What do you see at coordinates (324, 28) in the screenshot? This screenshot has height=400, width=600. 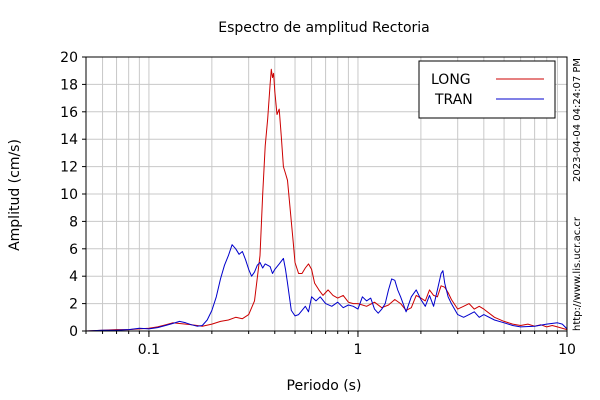 I see `chart-title: Espectro de amplitud Rectoria` at bounding box center [324, 28].